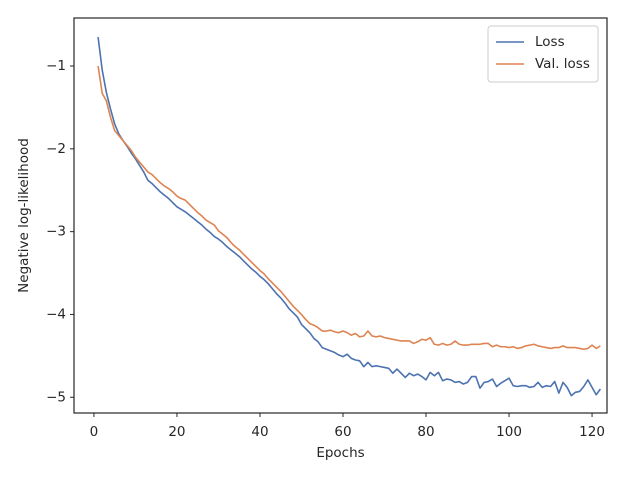  What do you see at coordinates (562, 64) in the screenshot?
I see `legend-label: Val. loss` at bounding box center [562, 64].